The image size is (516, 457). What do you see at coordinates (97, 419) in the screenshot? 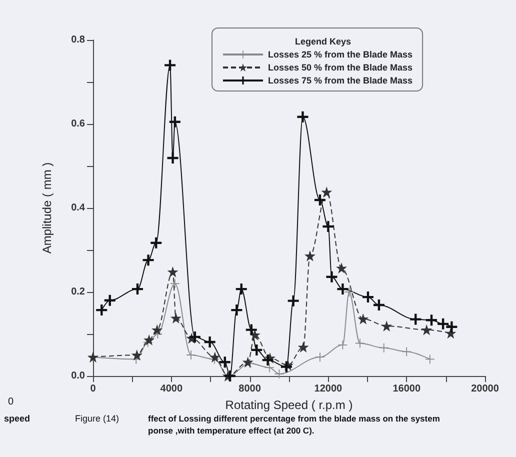
I see `text: Figure (14)` at bounding box center [97, 419].